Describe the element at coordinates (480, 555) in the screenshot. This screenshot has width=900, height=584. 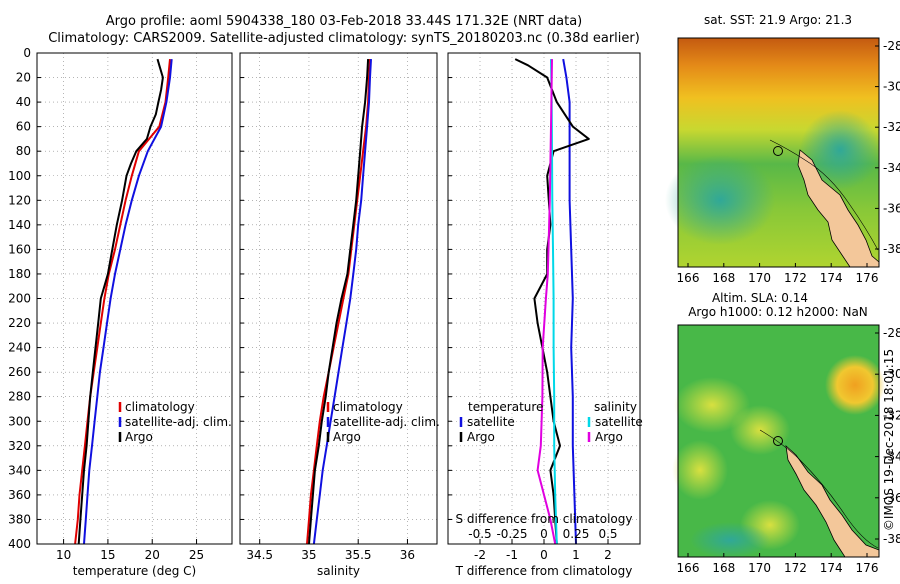
I see `x-tick-label: -2` at that location.